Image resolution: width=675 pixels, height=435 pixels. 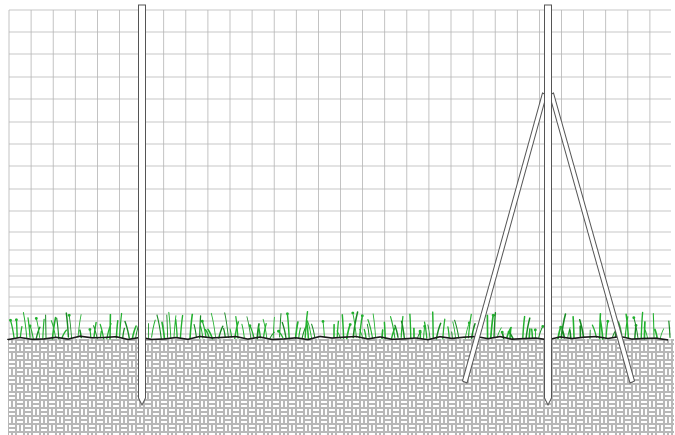 What do you see at coordinates (340, 325) in the screenshot?
I see `grass-strip` at bounding box center [340, 325].